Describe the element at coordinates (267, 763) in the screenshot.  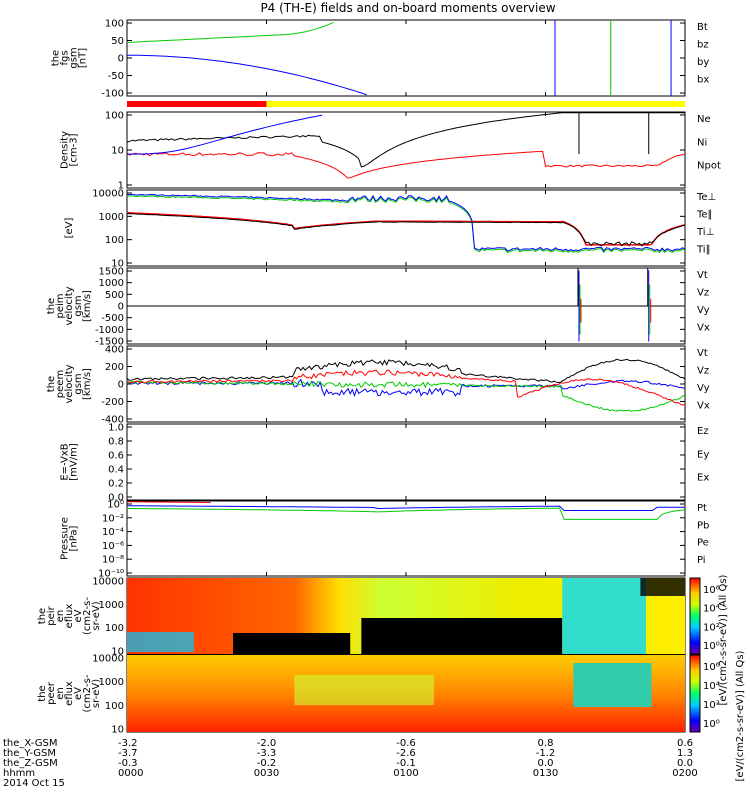
I see `xaxis-value: -0.2` at that location.